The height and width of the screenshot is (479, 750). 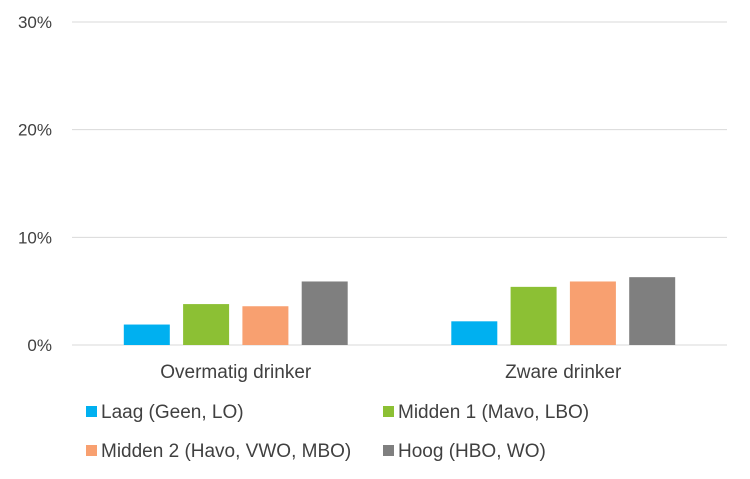 What do you see at coordinates (35, 184) in the screenshot?
I see `y-axis-tick-labels: 0% 10% 20% 30%` at bounding box center [35, 184].